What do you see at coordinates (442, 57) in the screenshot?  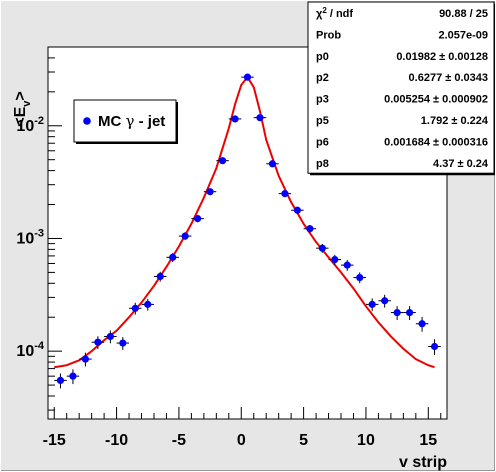 I see `stats-row-value: 0.01982 ± 0.00128` at bounding box center [442, 57].